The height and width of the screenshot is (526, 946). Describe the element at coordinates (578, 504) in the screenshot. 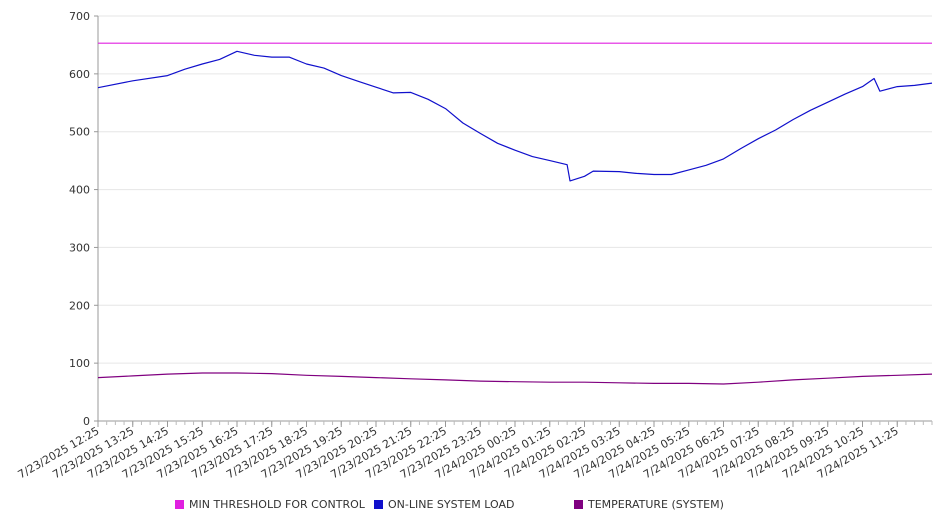

I see `legend-swatch-temperature` at that location.